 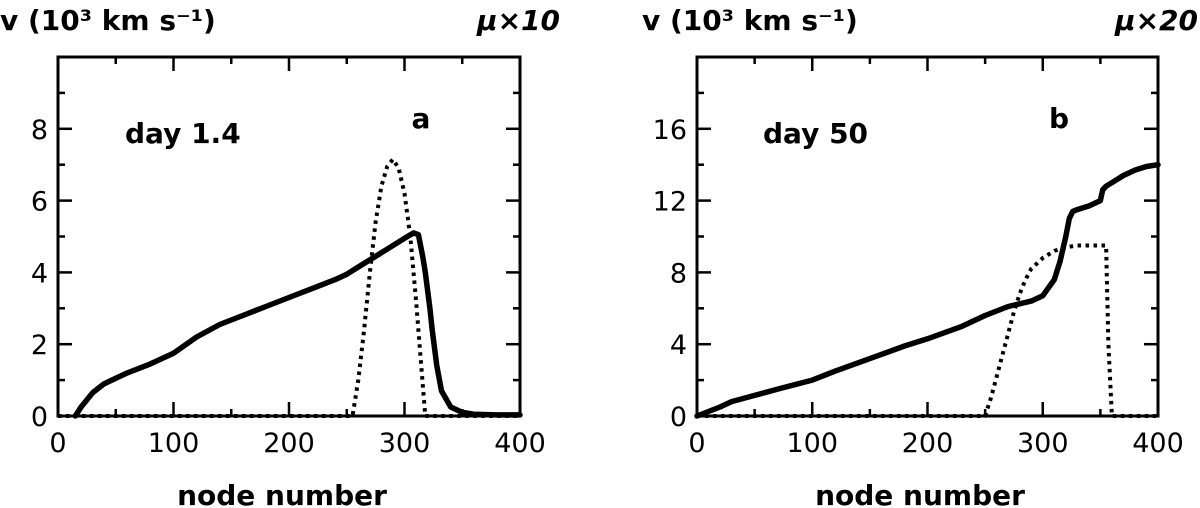 I want to click on x-tick-labels-a: 0 100 200 300 400, so click(x=297, y=443).